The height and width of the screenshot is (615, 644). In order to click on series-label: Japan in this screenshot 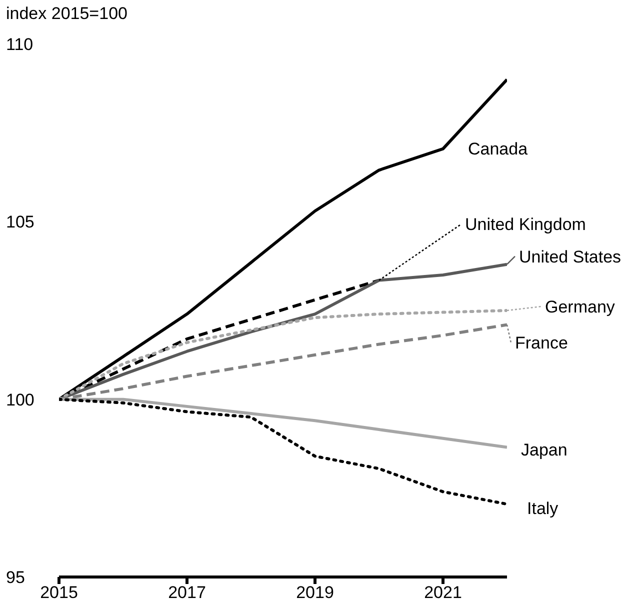, I will do `click(544, 450)`.